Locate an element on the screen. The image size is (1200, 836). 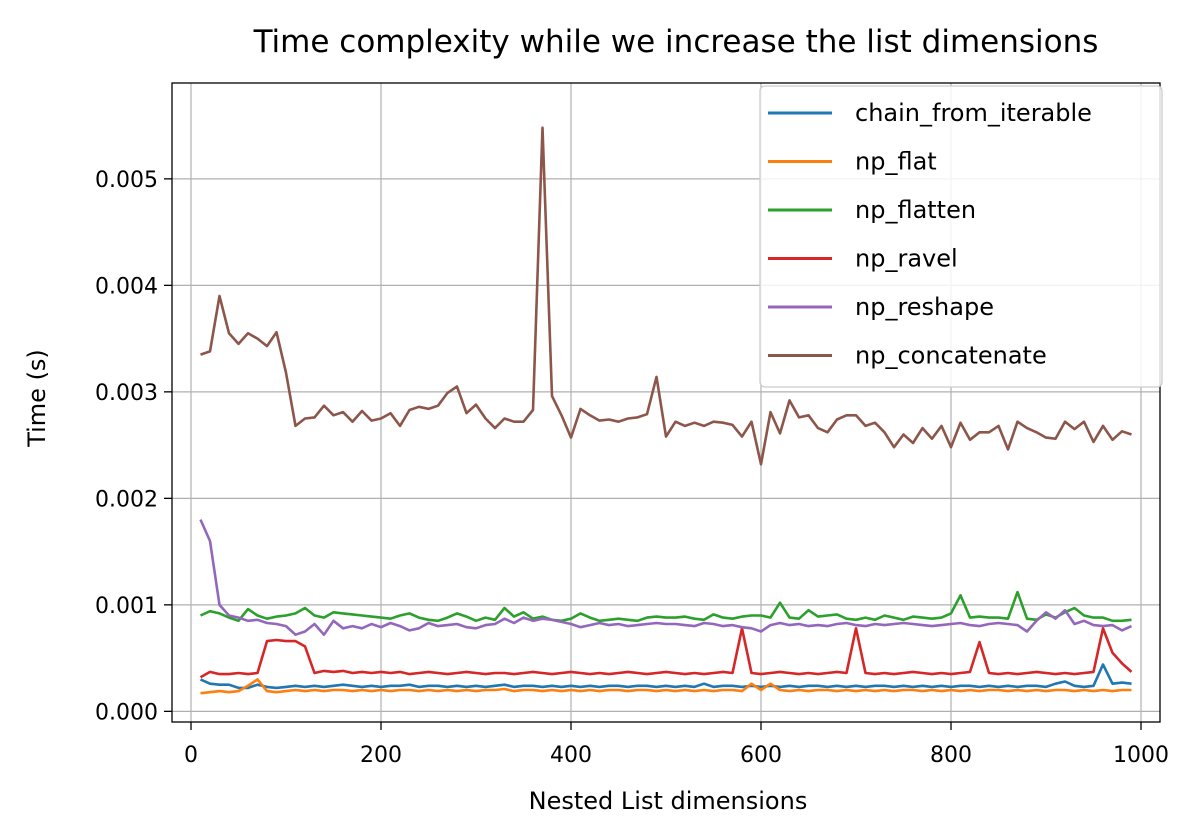
series-line-chain-from-iterable is located at coordinates (665, 676).